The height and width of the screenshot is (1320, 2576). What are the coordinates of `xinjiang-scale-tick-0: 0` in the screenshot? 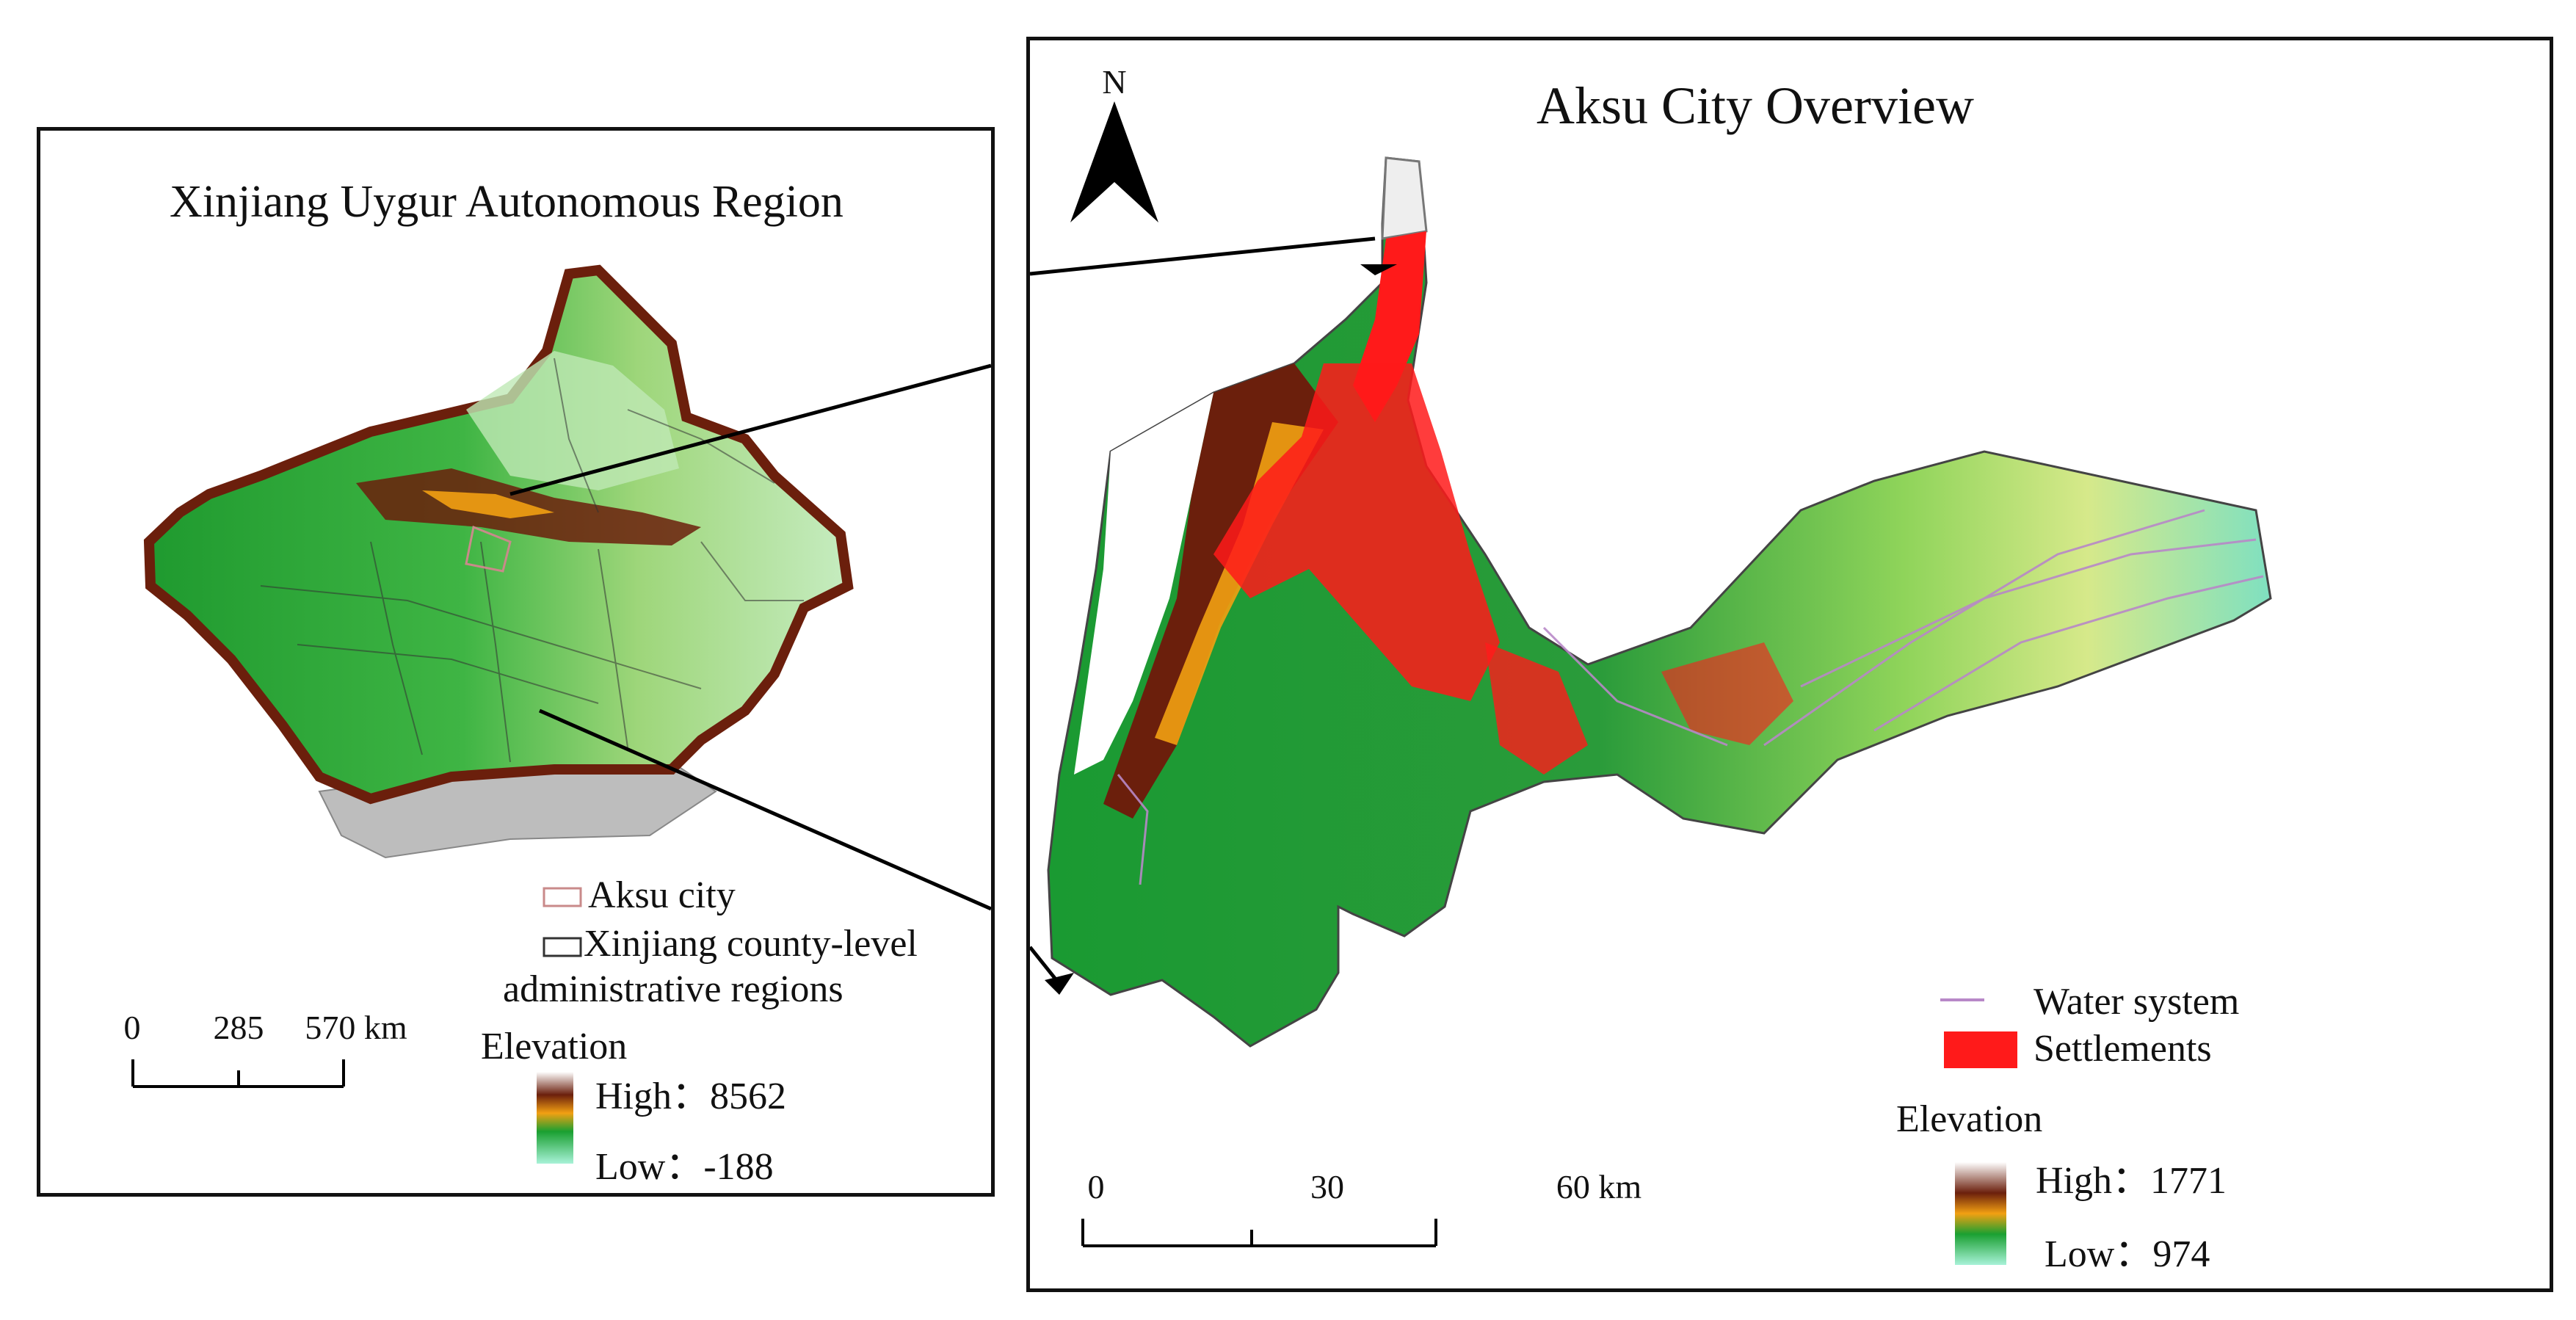 It's located at (132, 1027).